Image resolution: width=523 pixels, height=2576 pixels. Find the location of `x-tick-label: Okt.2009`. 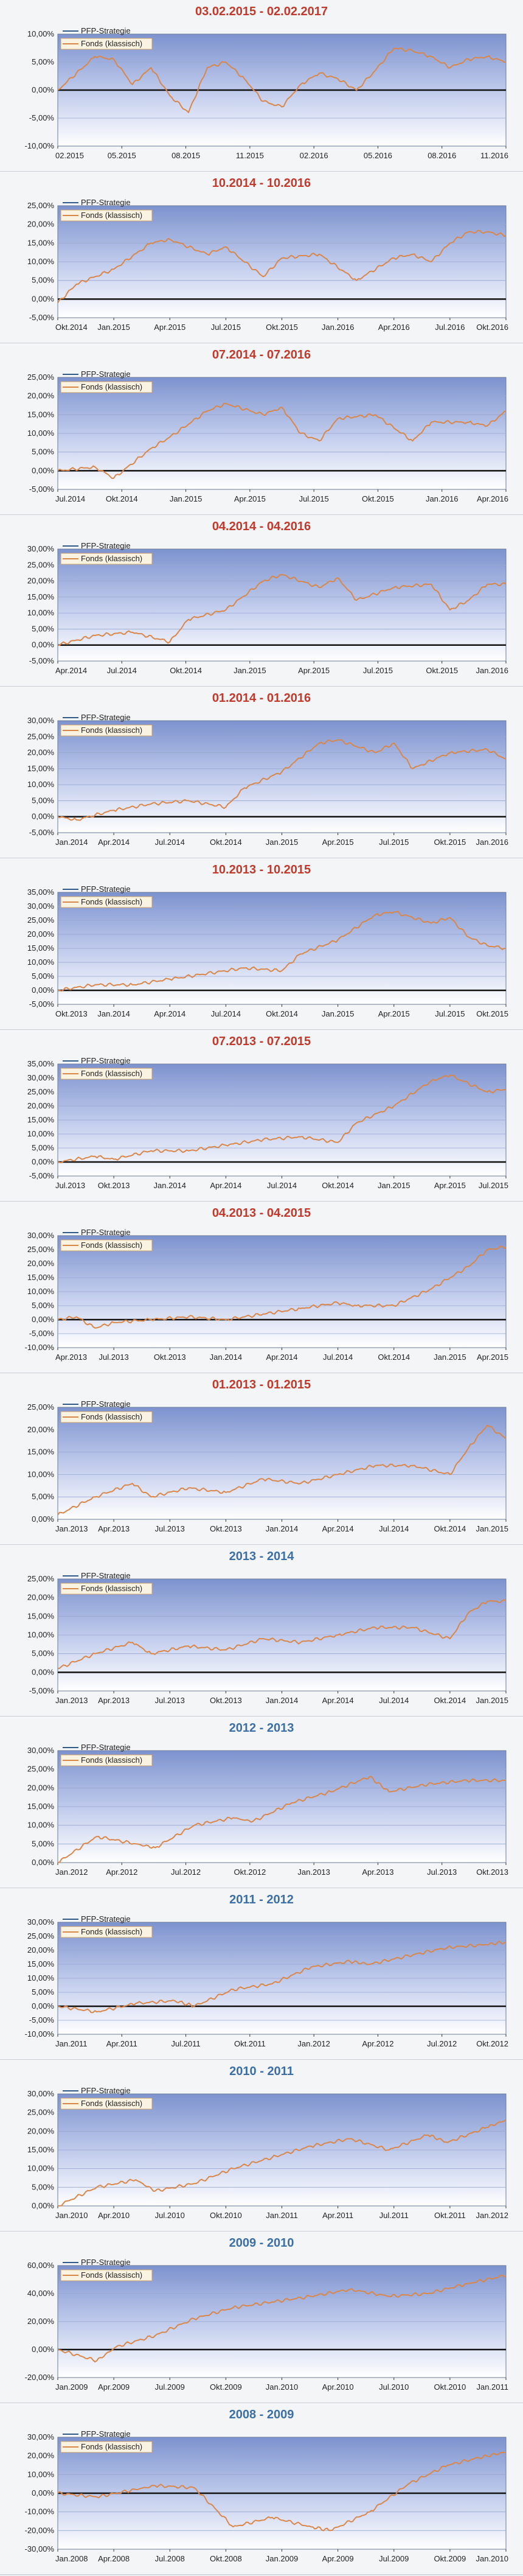

x-tick-label: Okt.2009 is located at coordinates (450, 2558).